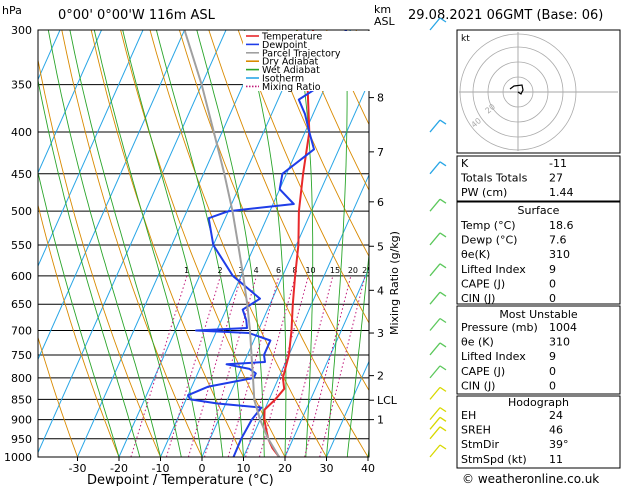 The image size is (629, 486). I want to click on x-tick-label: 40, so click(368, 468).